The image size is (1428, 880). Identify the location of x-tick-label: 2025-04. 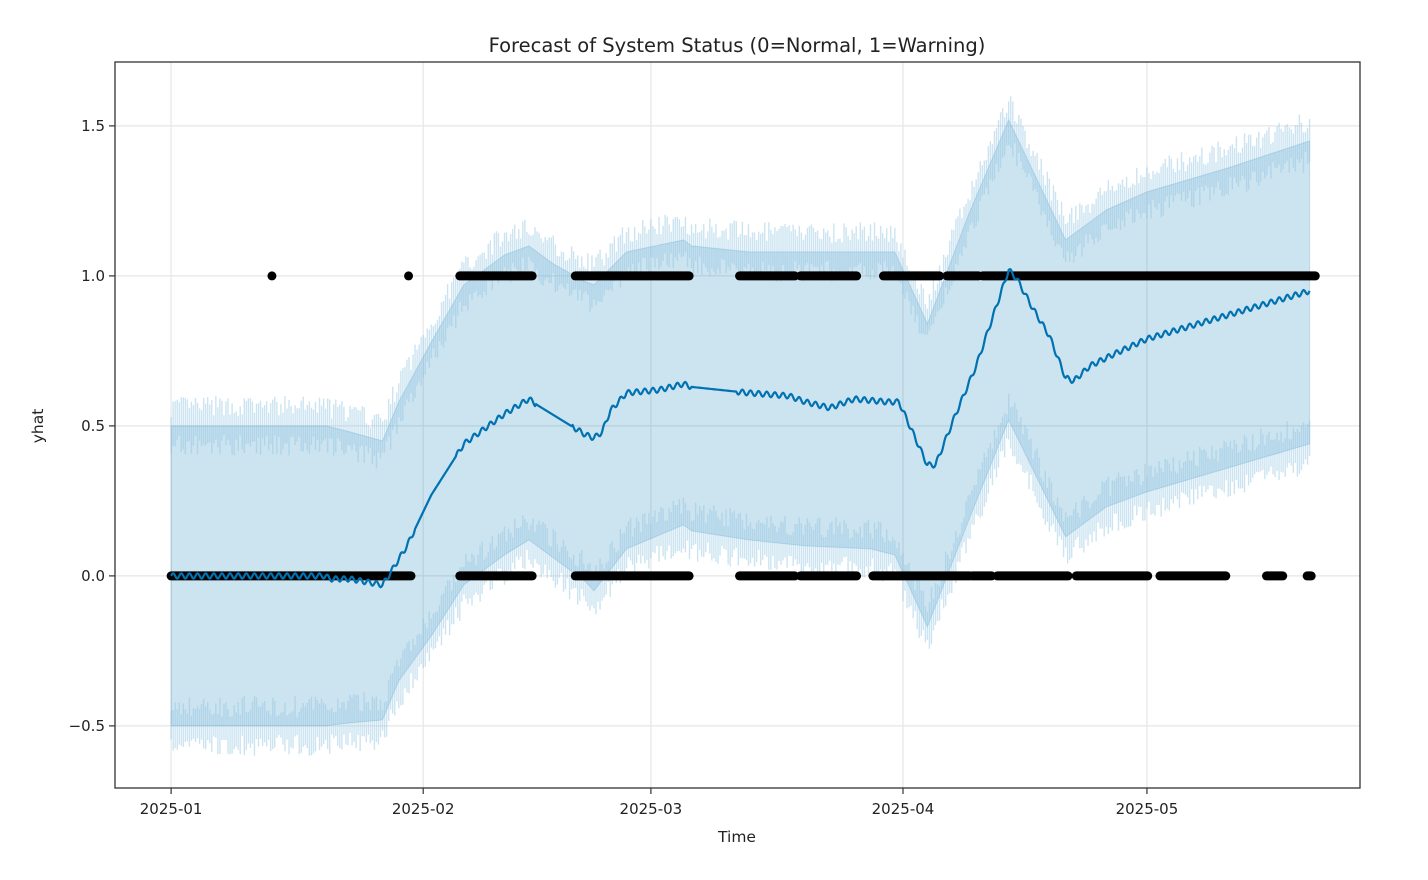
(903, 809).